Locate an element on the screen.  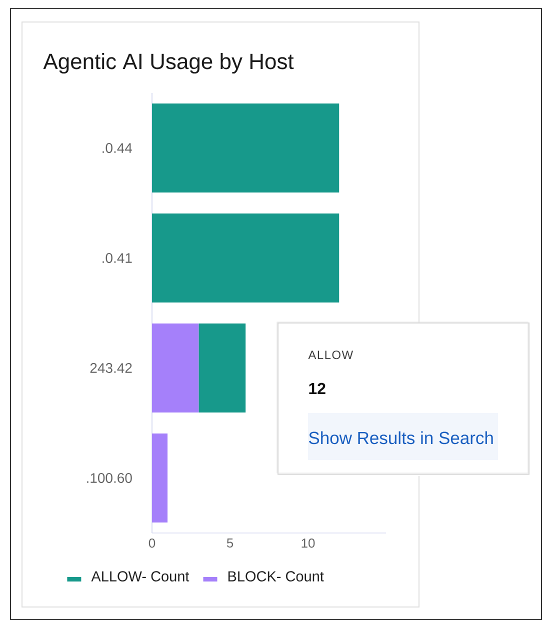
x-tick-label: 0 is located at coordinates (152, 543).